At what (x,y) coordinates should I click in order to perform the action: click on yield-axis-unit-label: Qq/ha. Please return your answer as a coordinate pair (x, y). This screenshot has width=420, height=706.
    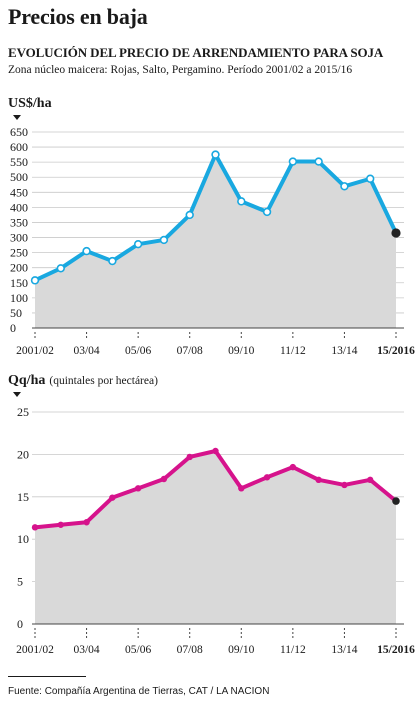
    Looking at the image, I should click on (27, 380).